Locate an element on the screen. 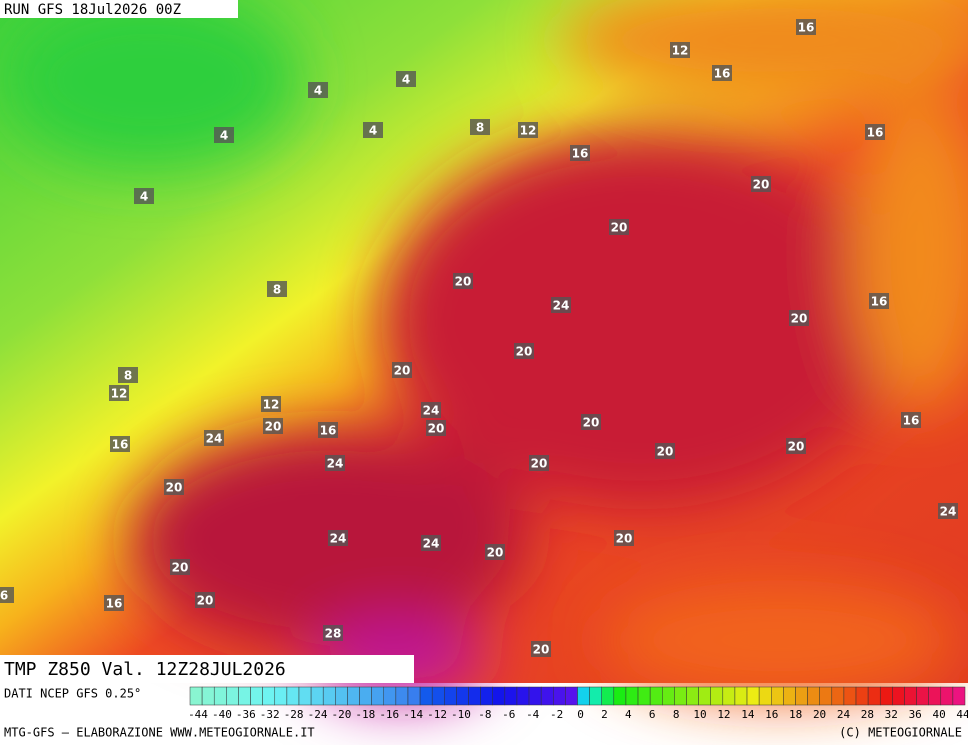 The width and height of the screenshot is (968, 745). scale-label: 28 is located at coordinates (867, 714).